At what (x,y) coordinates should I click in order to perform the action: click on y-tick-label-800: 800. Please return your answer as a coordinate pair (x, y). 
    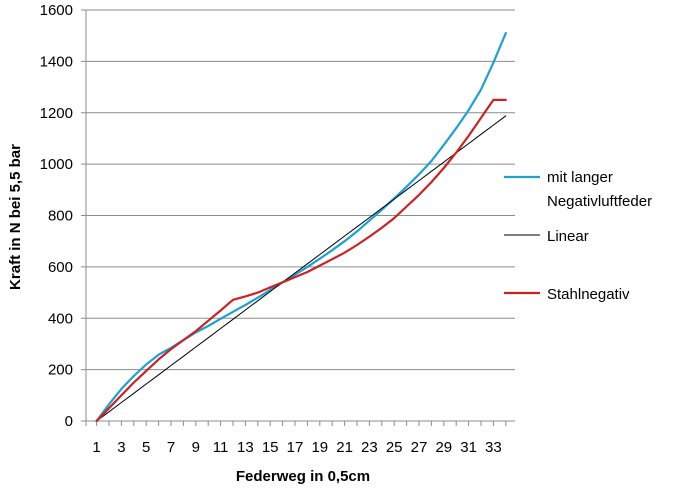
    Looking at the image, I should click on (60, 216).